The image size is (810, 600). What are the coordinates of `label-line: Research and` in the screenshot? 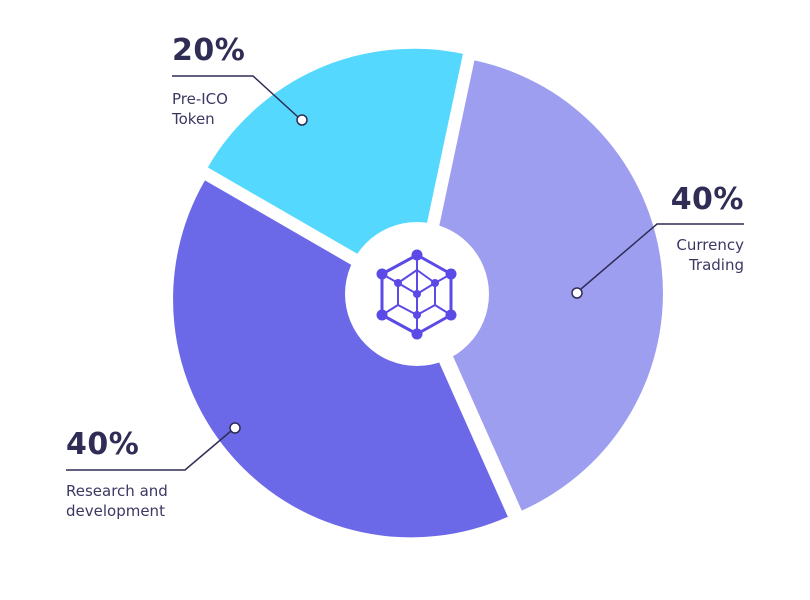 It's located at (117, 491).